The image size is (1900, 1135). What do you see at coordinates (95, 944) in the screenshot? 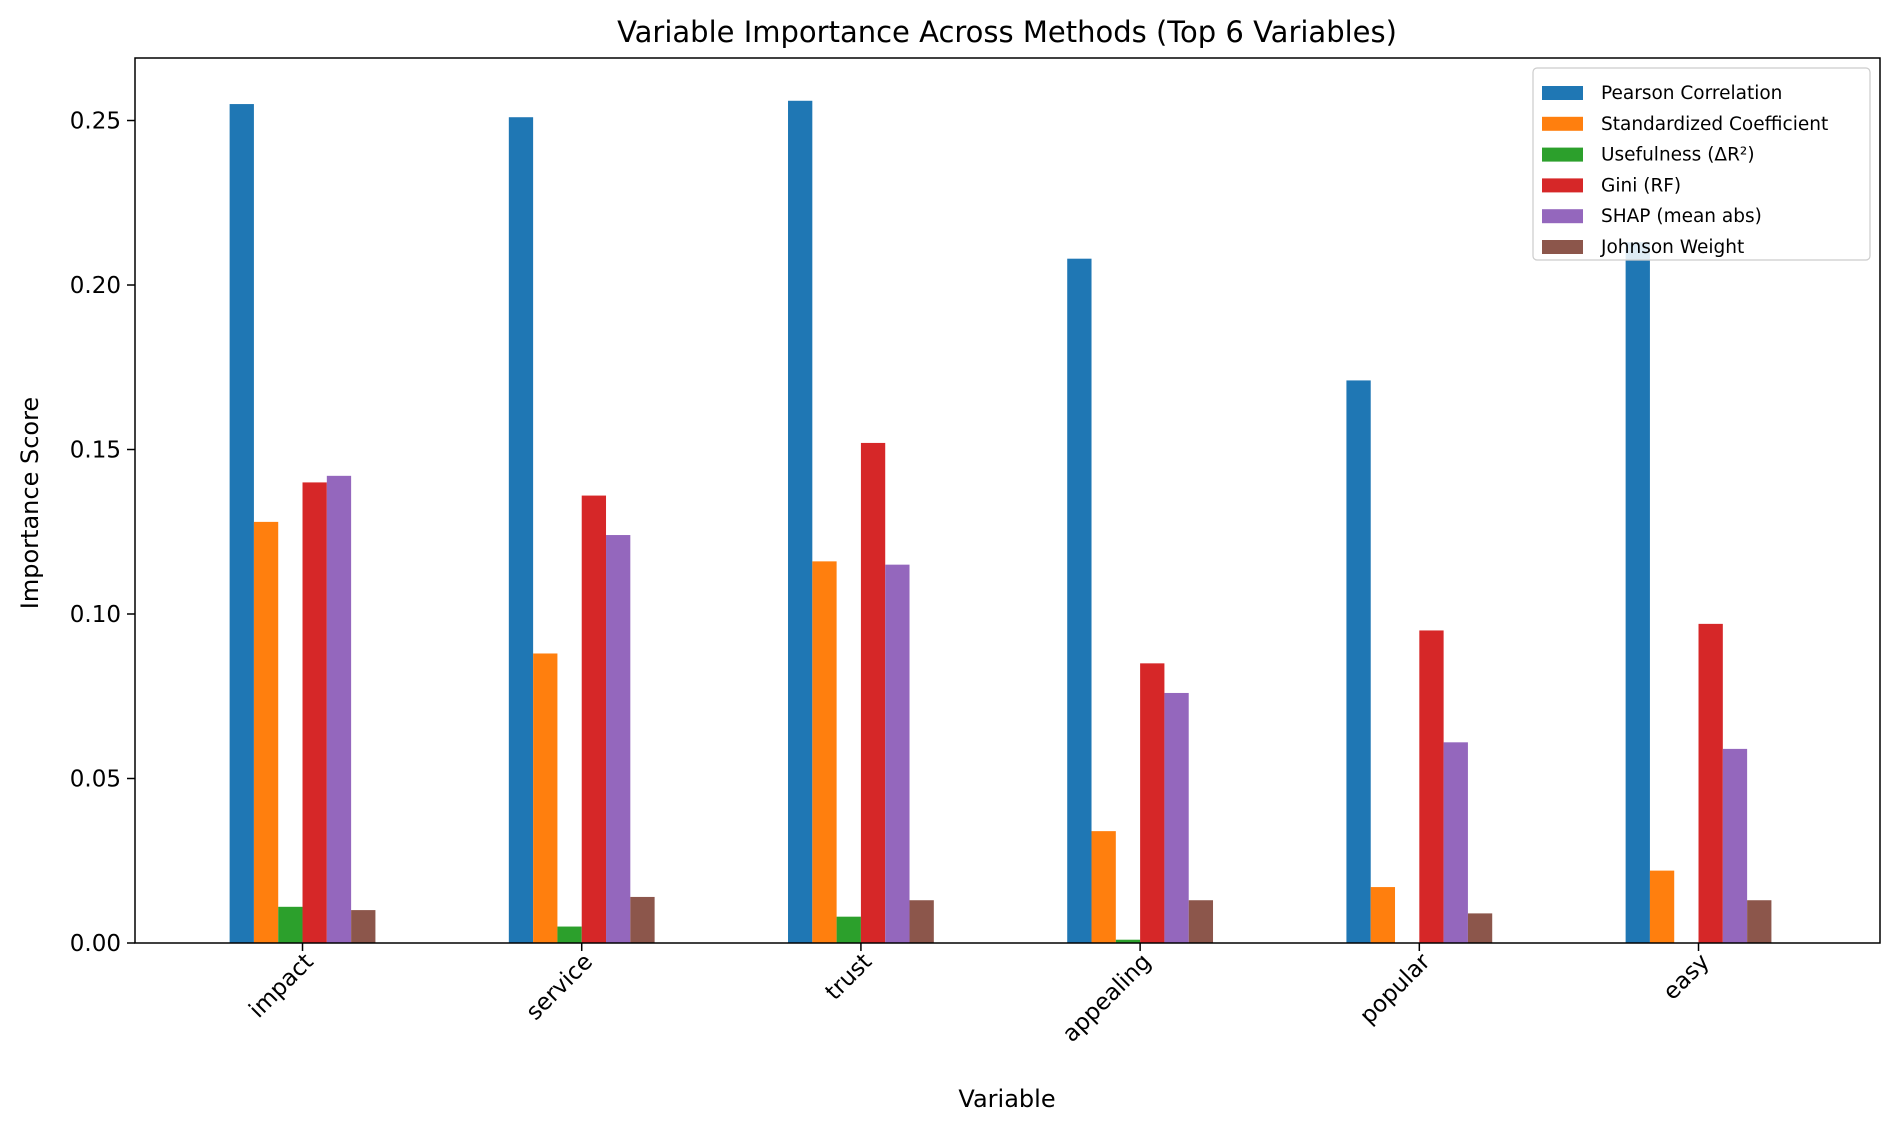
I see `y-tick-label: 0.00` at bounding box center [95, 944].